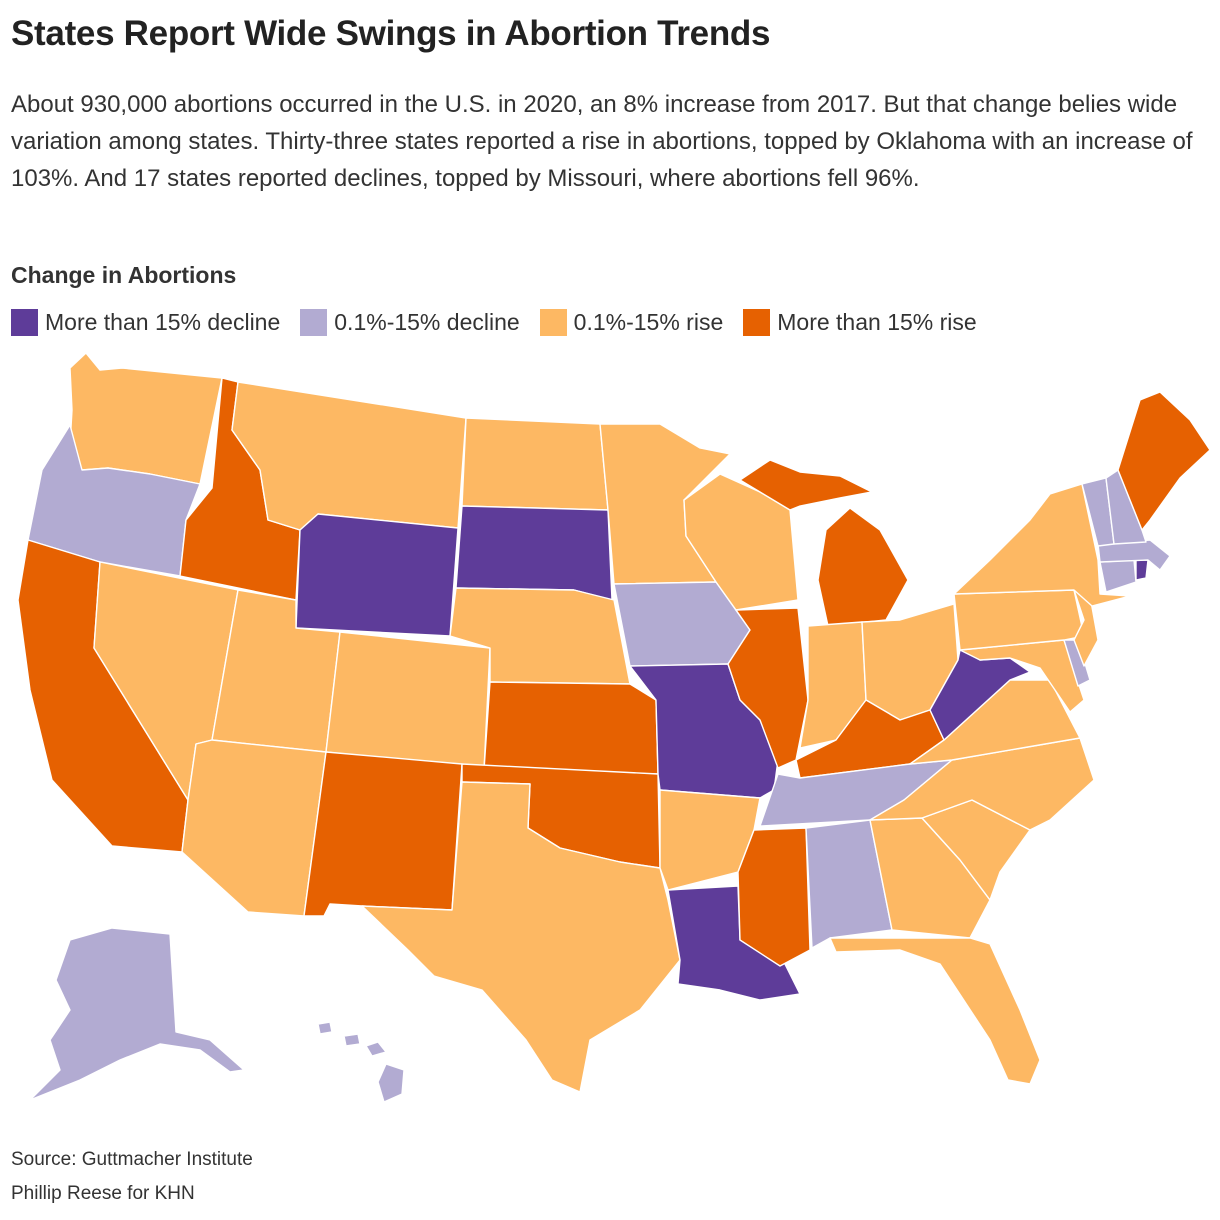 The width and height of the screenshot is (1220, 1220). I want to click on state-florida, so click(935, 1011).